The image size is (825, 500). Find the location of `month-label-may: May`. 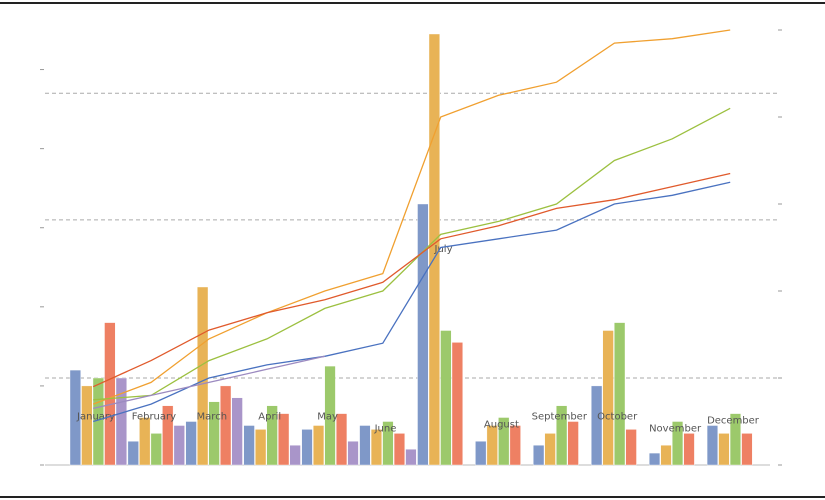

month-label-may: May is located at coordinates (327, 417).